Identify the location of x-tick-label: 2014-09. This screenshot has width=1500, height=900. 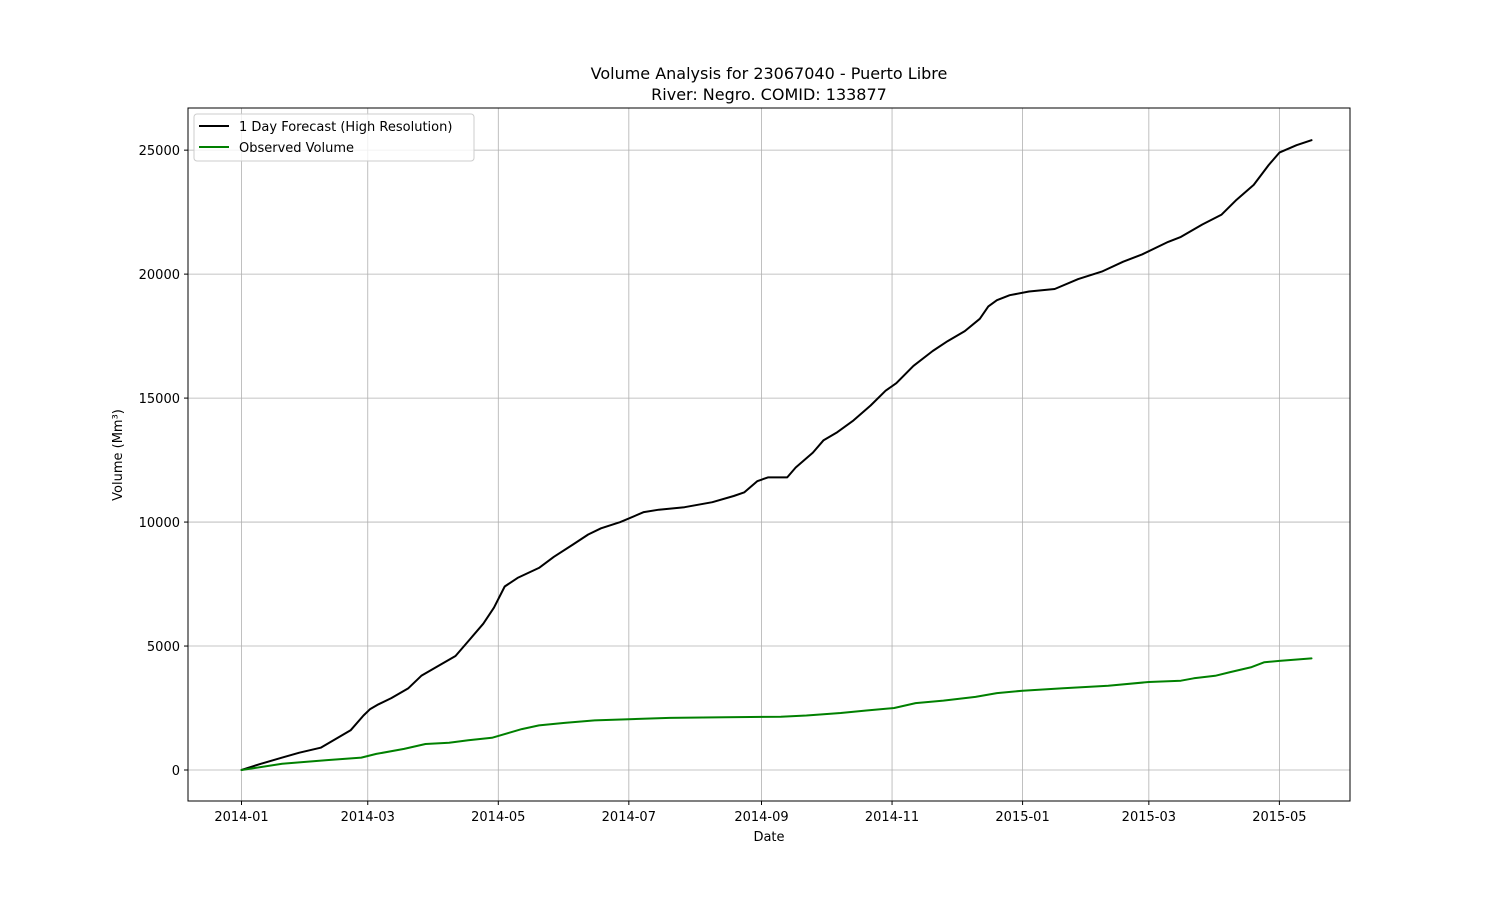
(761, 817).